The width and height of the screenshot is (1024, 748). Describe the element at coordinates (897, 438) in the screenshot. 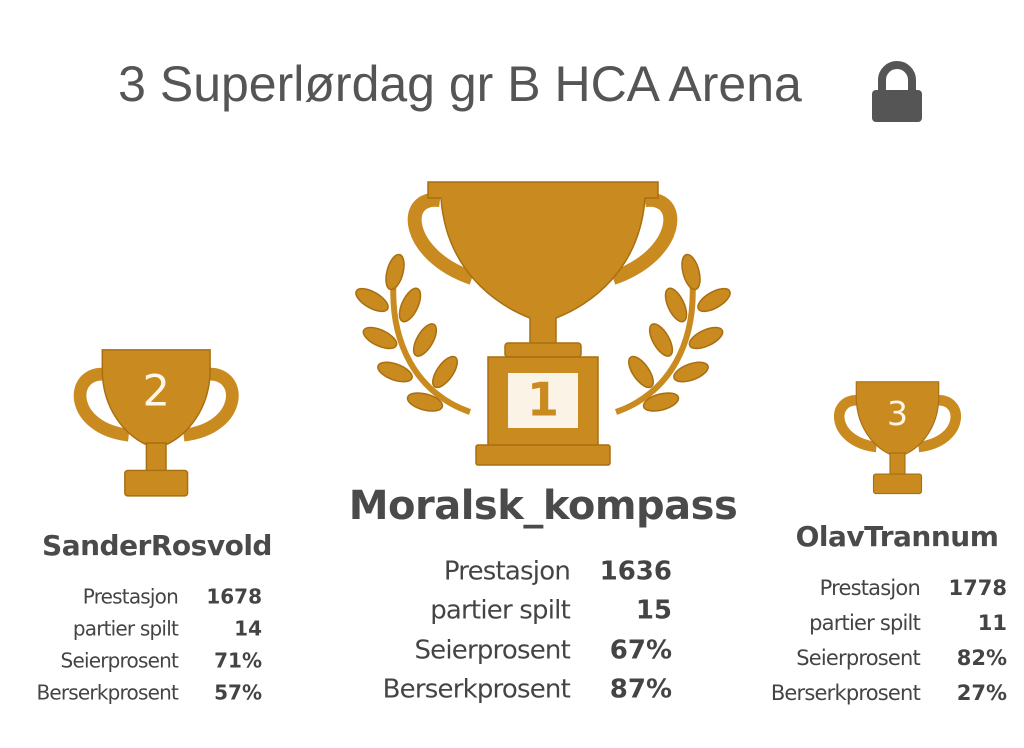

I see `trophy-third: 3` at that location.